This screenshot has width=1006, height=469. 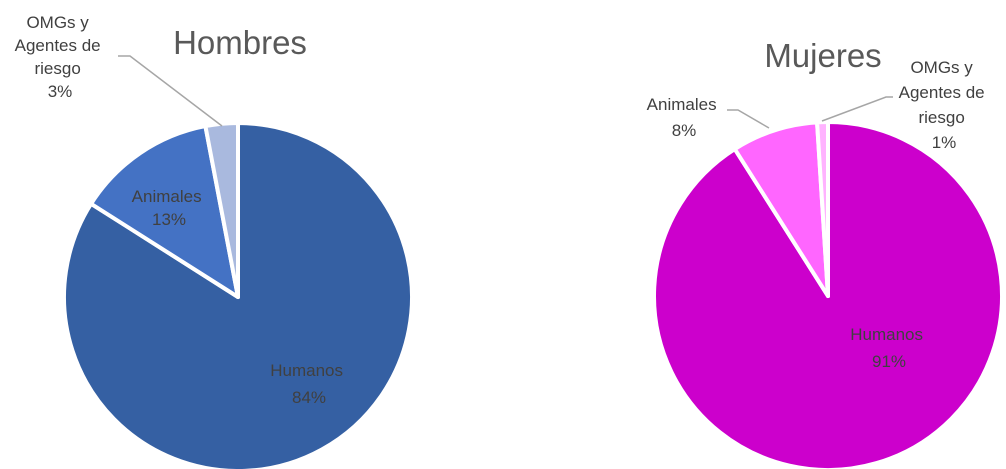 I want to click on chart-title: Mujeres, so click(x=822, y=55).